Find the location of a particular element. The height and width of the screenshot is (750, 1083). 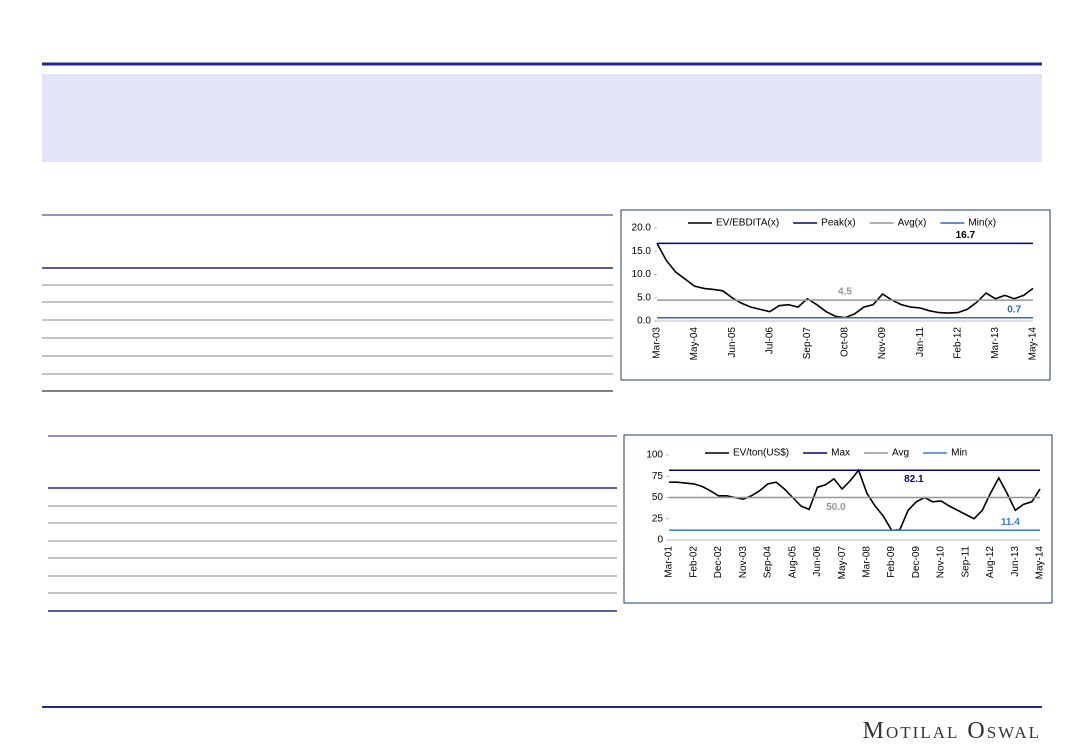

y-tick-label: 0 is located at coordinates (660, 540).